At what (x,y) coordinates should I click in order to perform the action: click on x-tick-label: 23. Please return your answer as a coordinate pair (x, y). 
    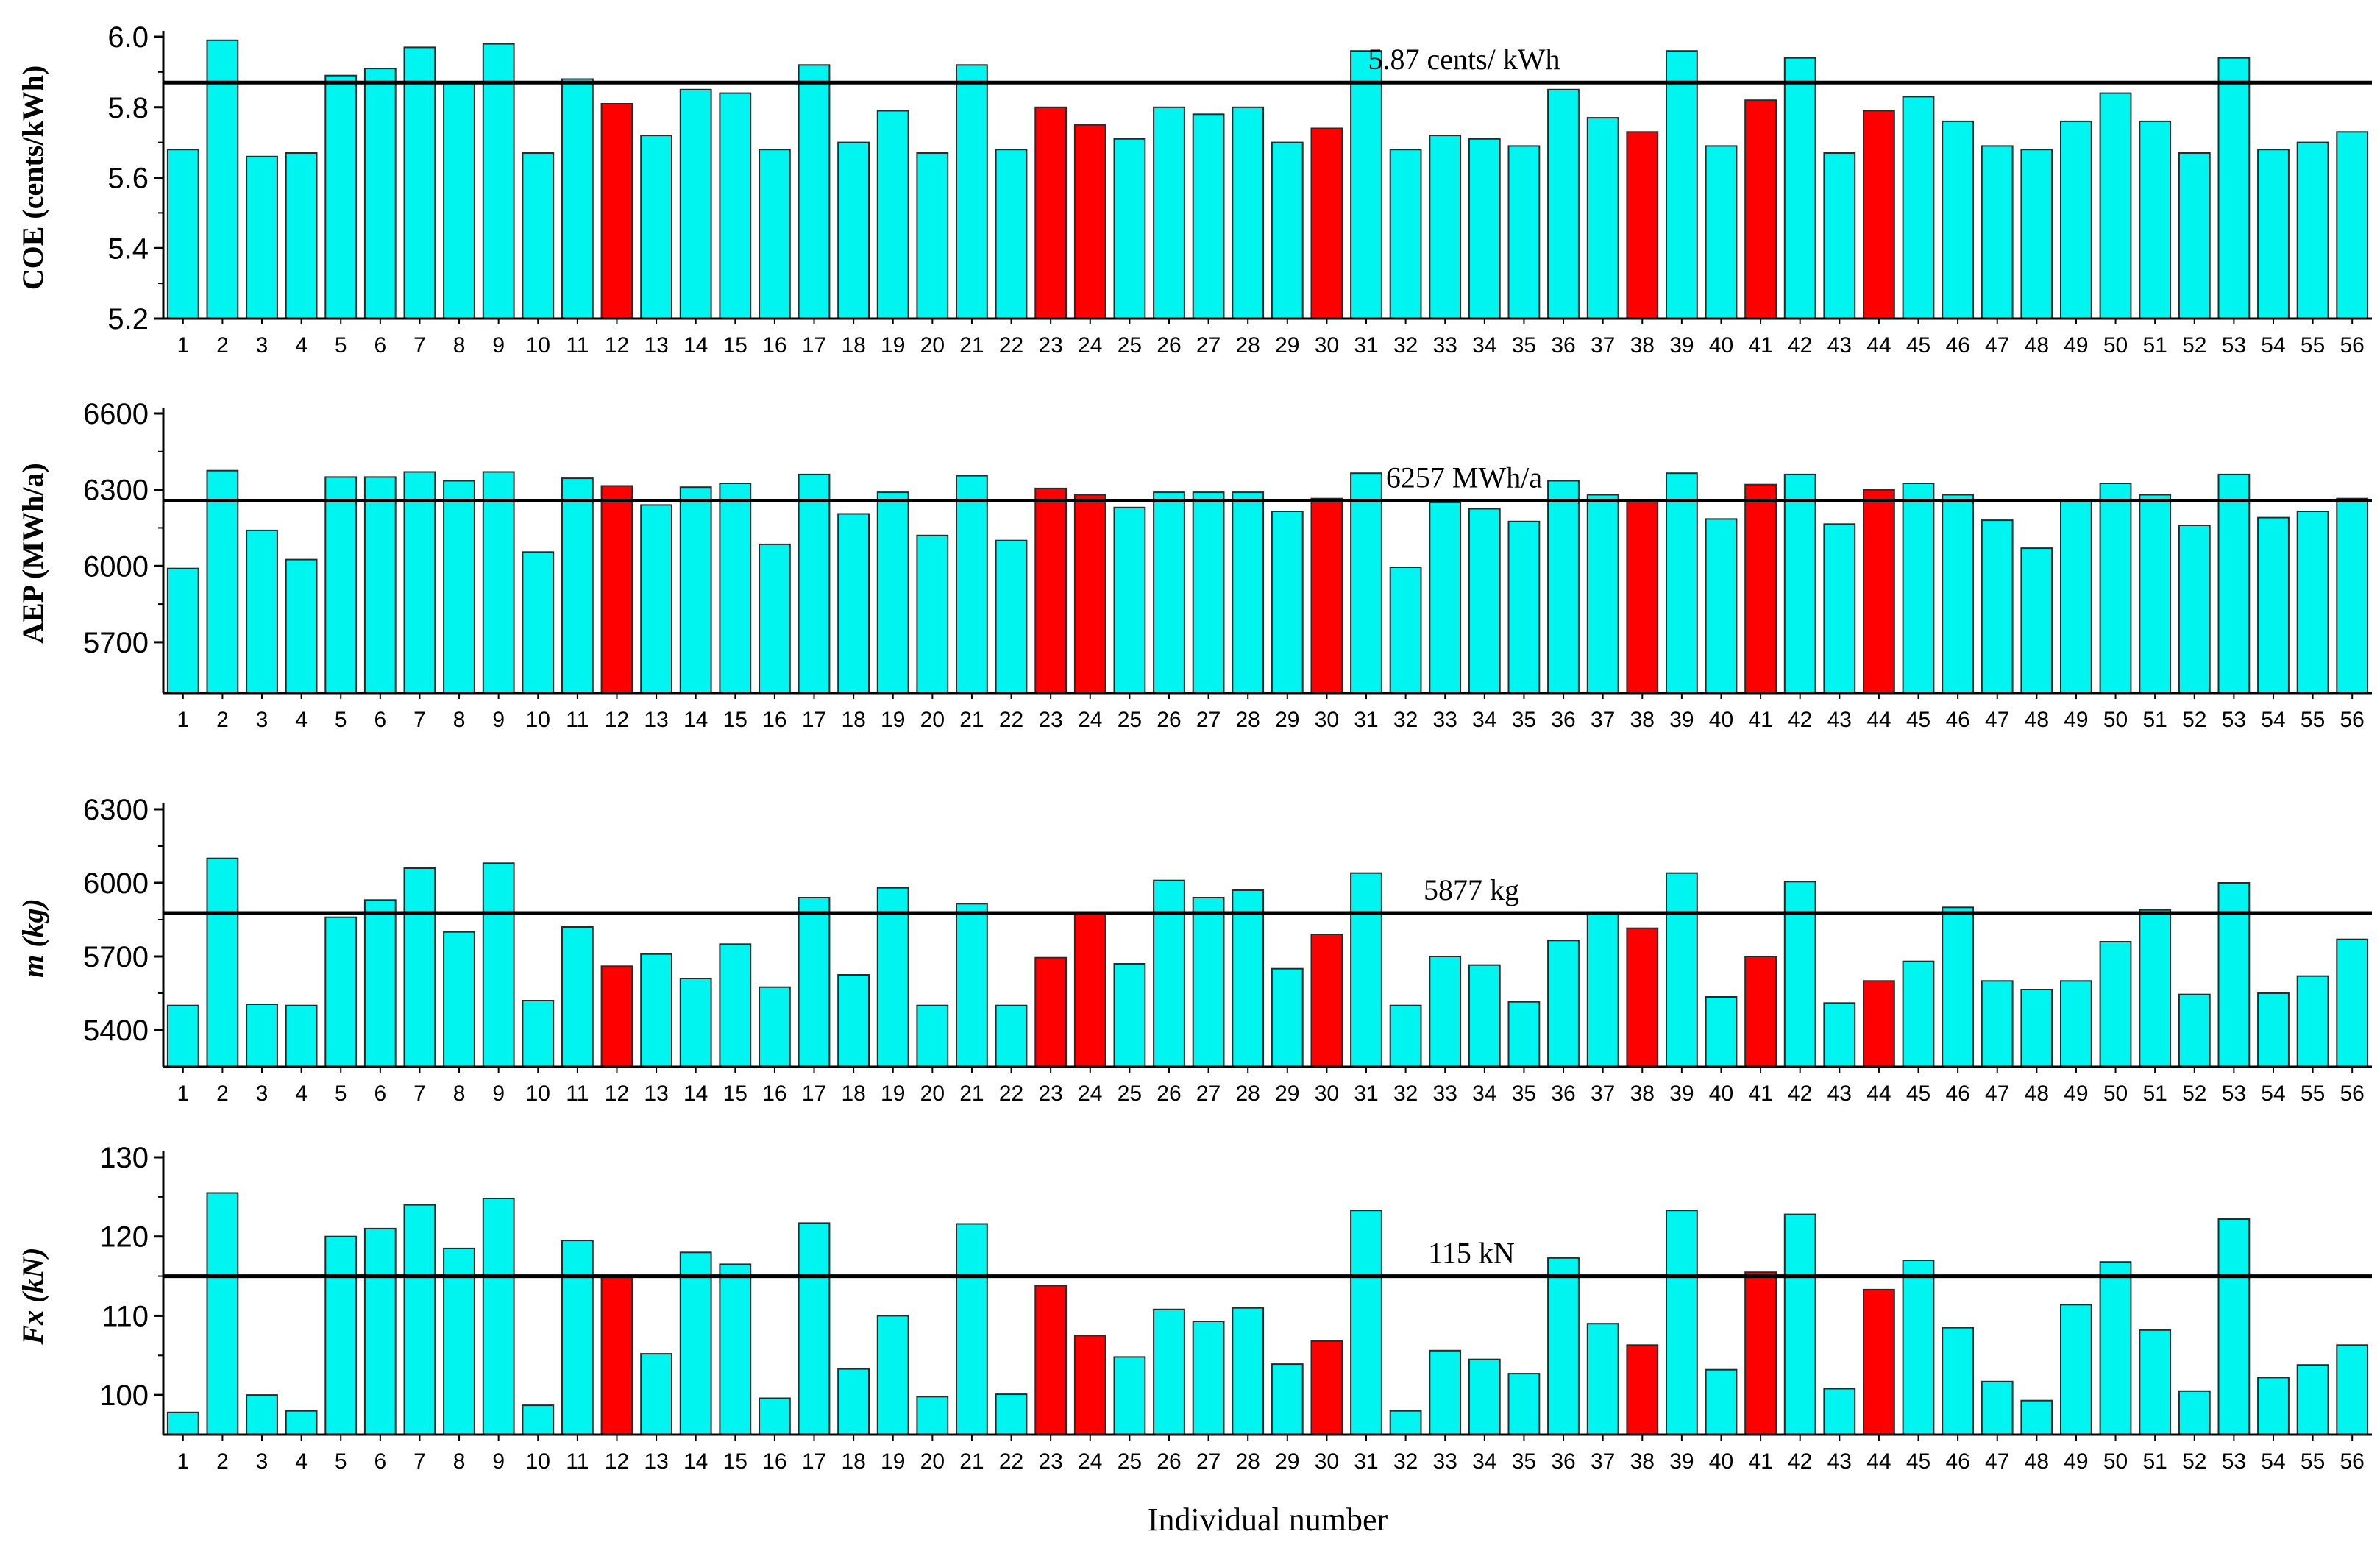
    Looking at the image, I should click on (1050, 720).